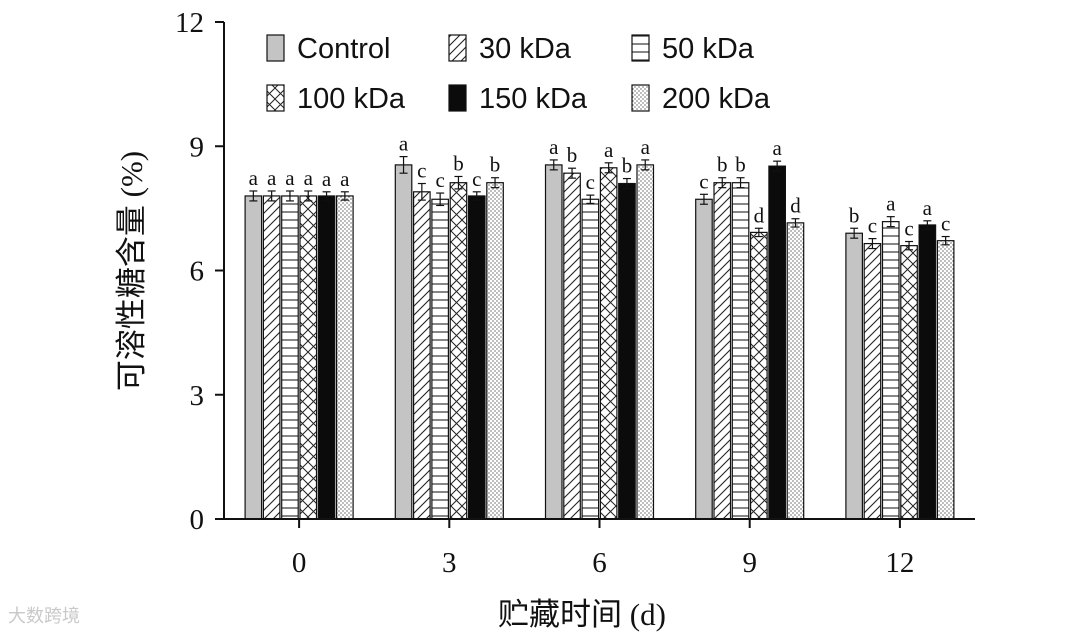 The height and width of the screenshot is (640, 1080). I want to click on legend-label: Control, so click(344, 49).